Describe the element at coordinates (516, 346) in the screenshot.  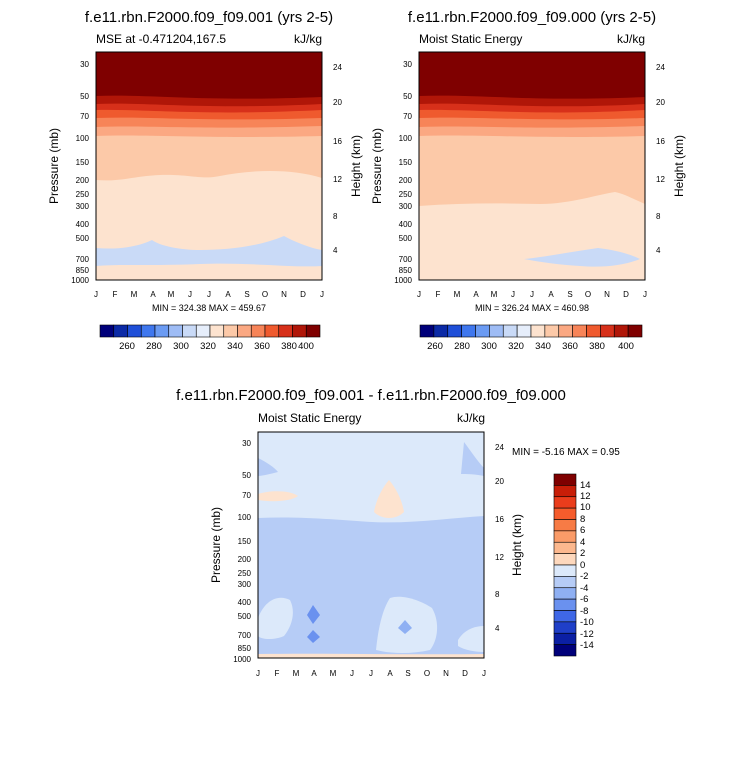
I see `colorbar-label: 320` at that location.